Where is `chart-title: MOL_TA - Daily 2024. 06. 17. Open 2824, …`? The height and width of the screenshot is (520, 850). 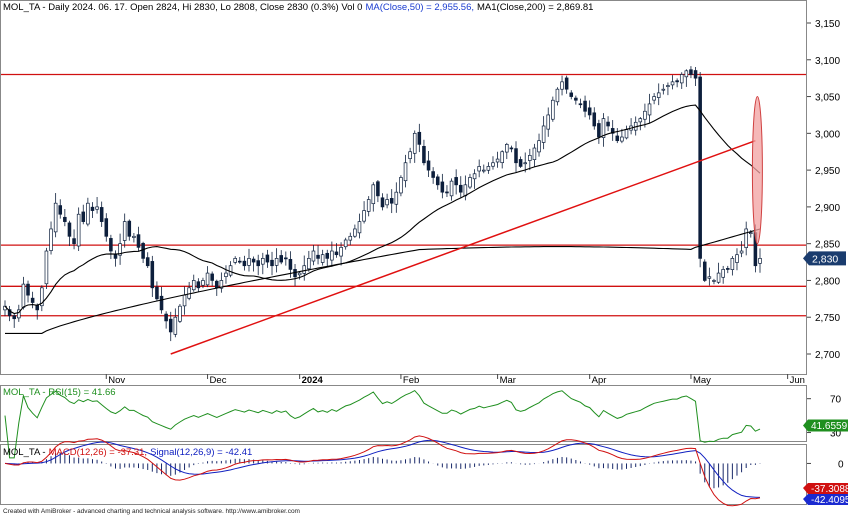 chart-title: MOL_TA - Daily 2024. 06. 17. Open 2824, … is located at coordinates (298, 7).